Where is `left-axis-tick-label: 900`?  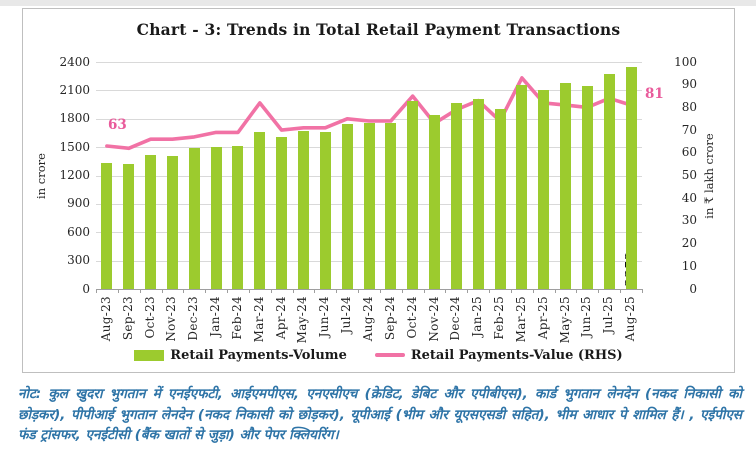 left-axis-tick-label: 900 is located at coordinates (78, 203).